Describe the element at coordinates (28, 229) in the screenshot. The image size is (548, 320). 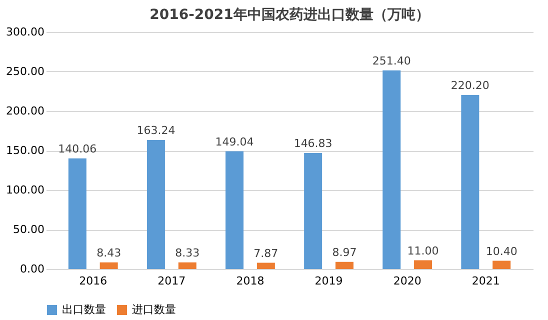
I see `y-tick-label: 50.00` at that location.